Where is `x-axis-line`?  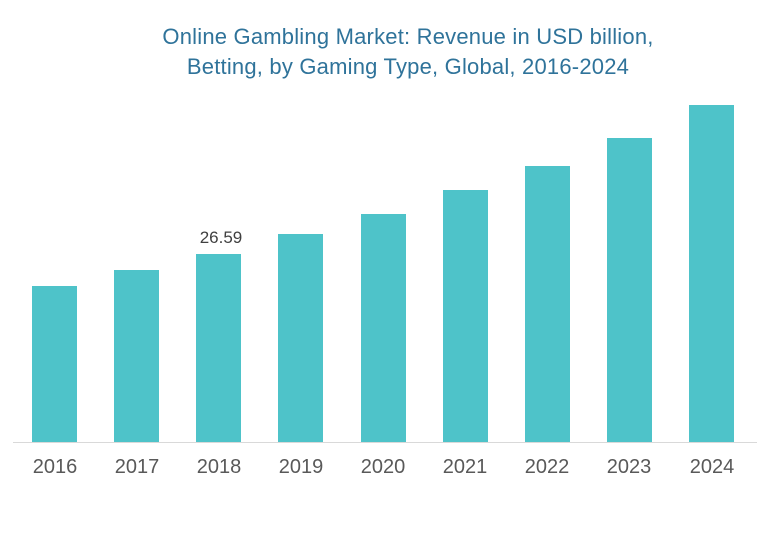 x-axis-line is located at coordinates (385, 442).